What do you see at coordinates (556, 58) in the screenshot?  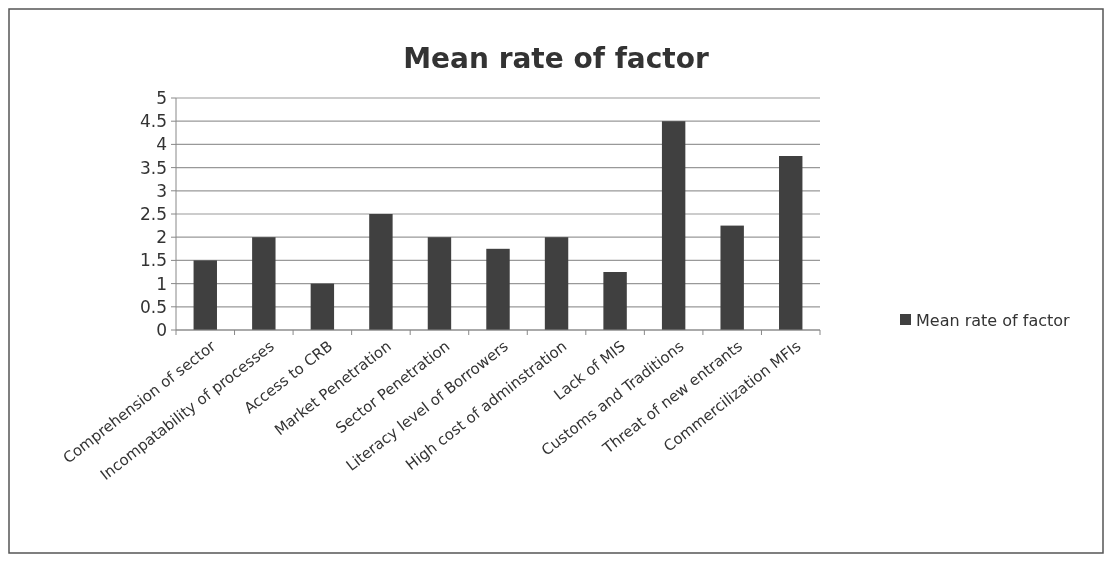 I see `chart-title: Mean rate of factor` at bounding box center [556, 58].